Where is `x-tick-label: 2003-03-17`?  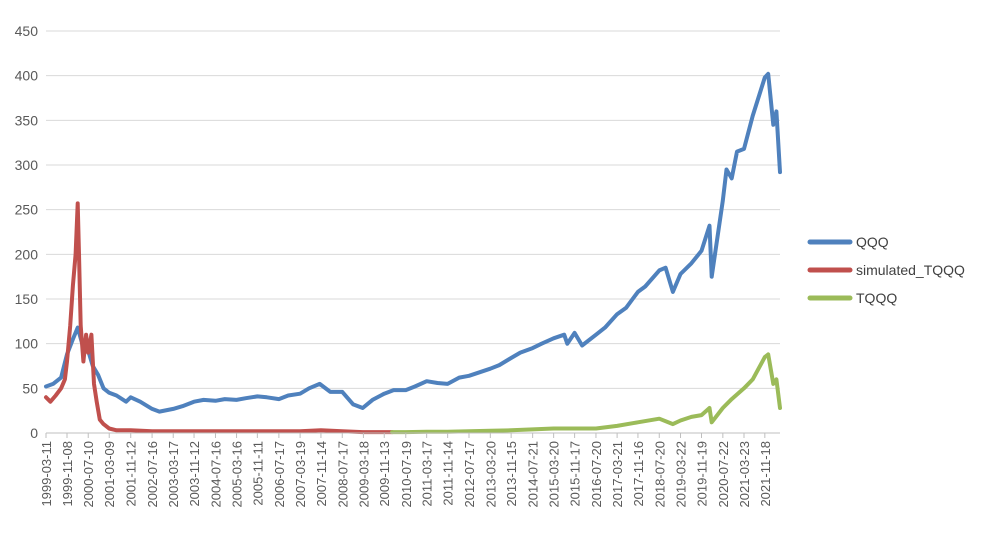
x-tick-label: 2003-03-17 is located at coordinates (173, 474).